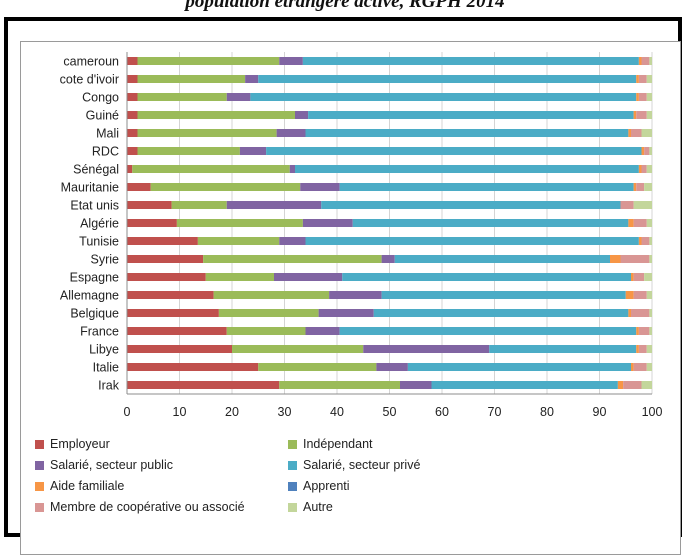  Describe the element at coordinates (87, 486) in the screenshot. I see `legend-label: Aide familiale` at that location.